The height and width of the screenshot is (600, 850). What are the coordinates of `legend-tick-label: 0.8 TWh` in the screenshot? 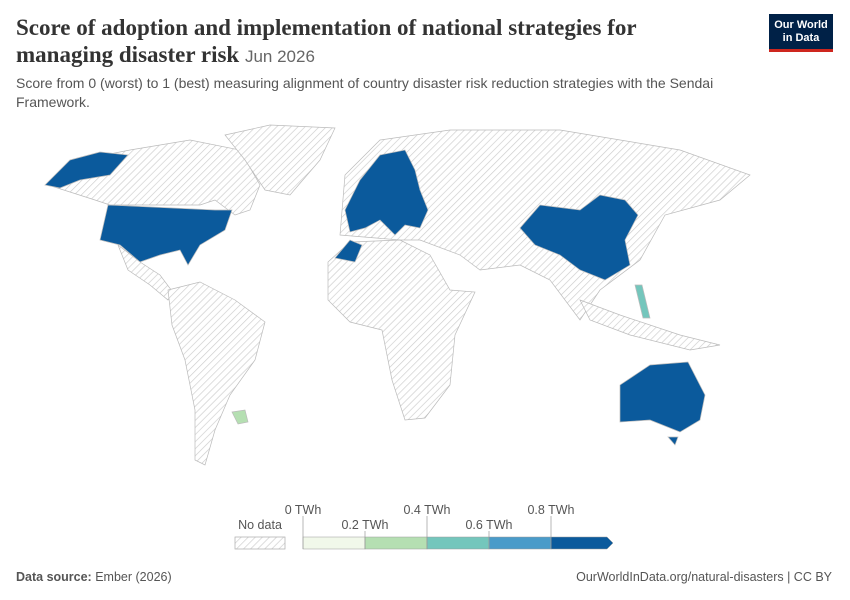 It's located at (550, 510).